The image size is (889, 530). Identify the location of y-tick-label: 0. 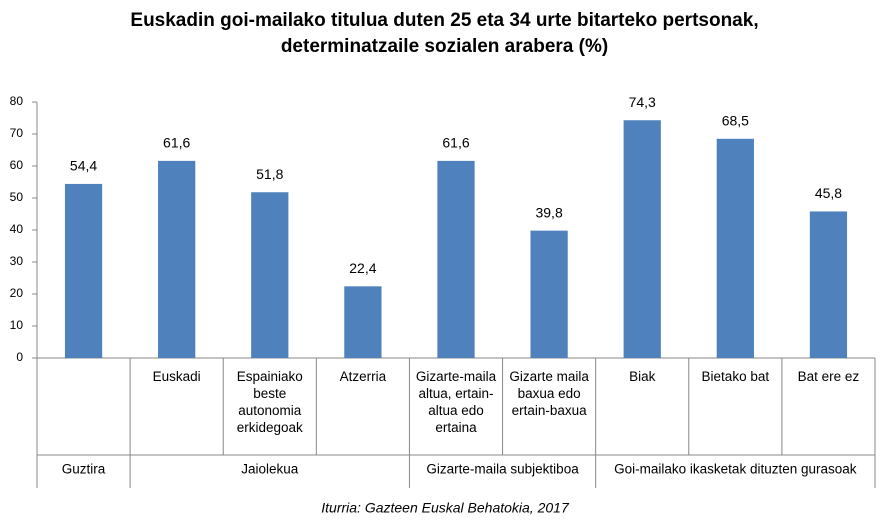
(19, 357).